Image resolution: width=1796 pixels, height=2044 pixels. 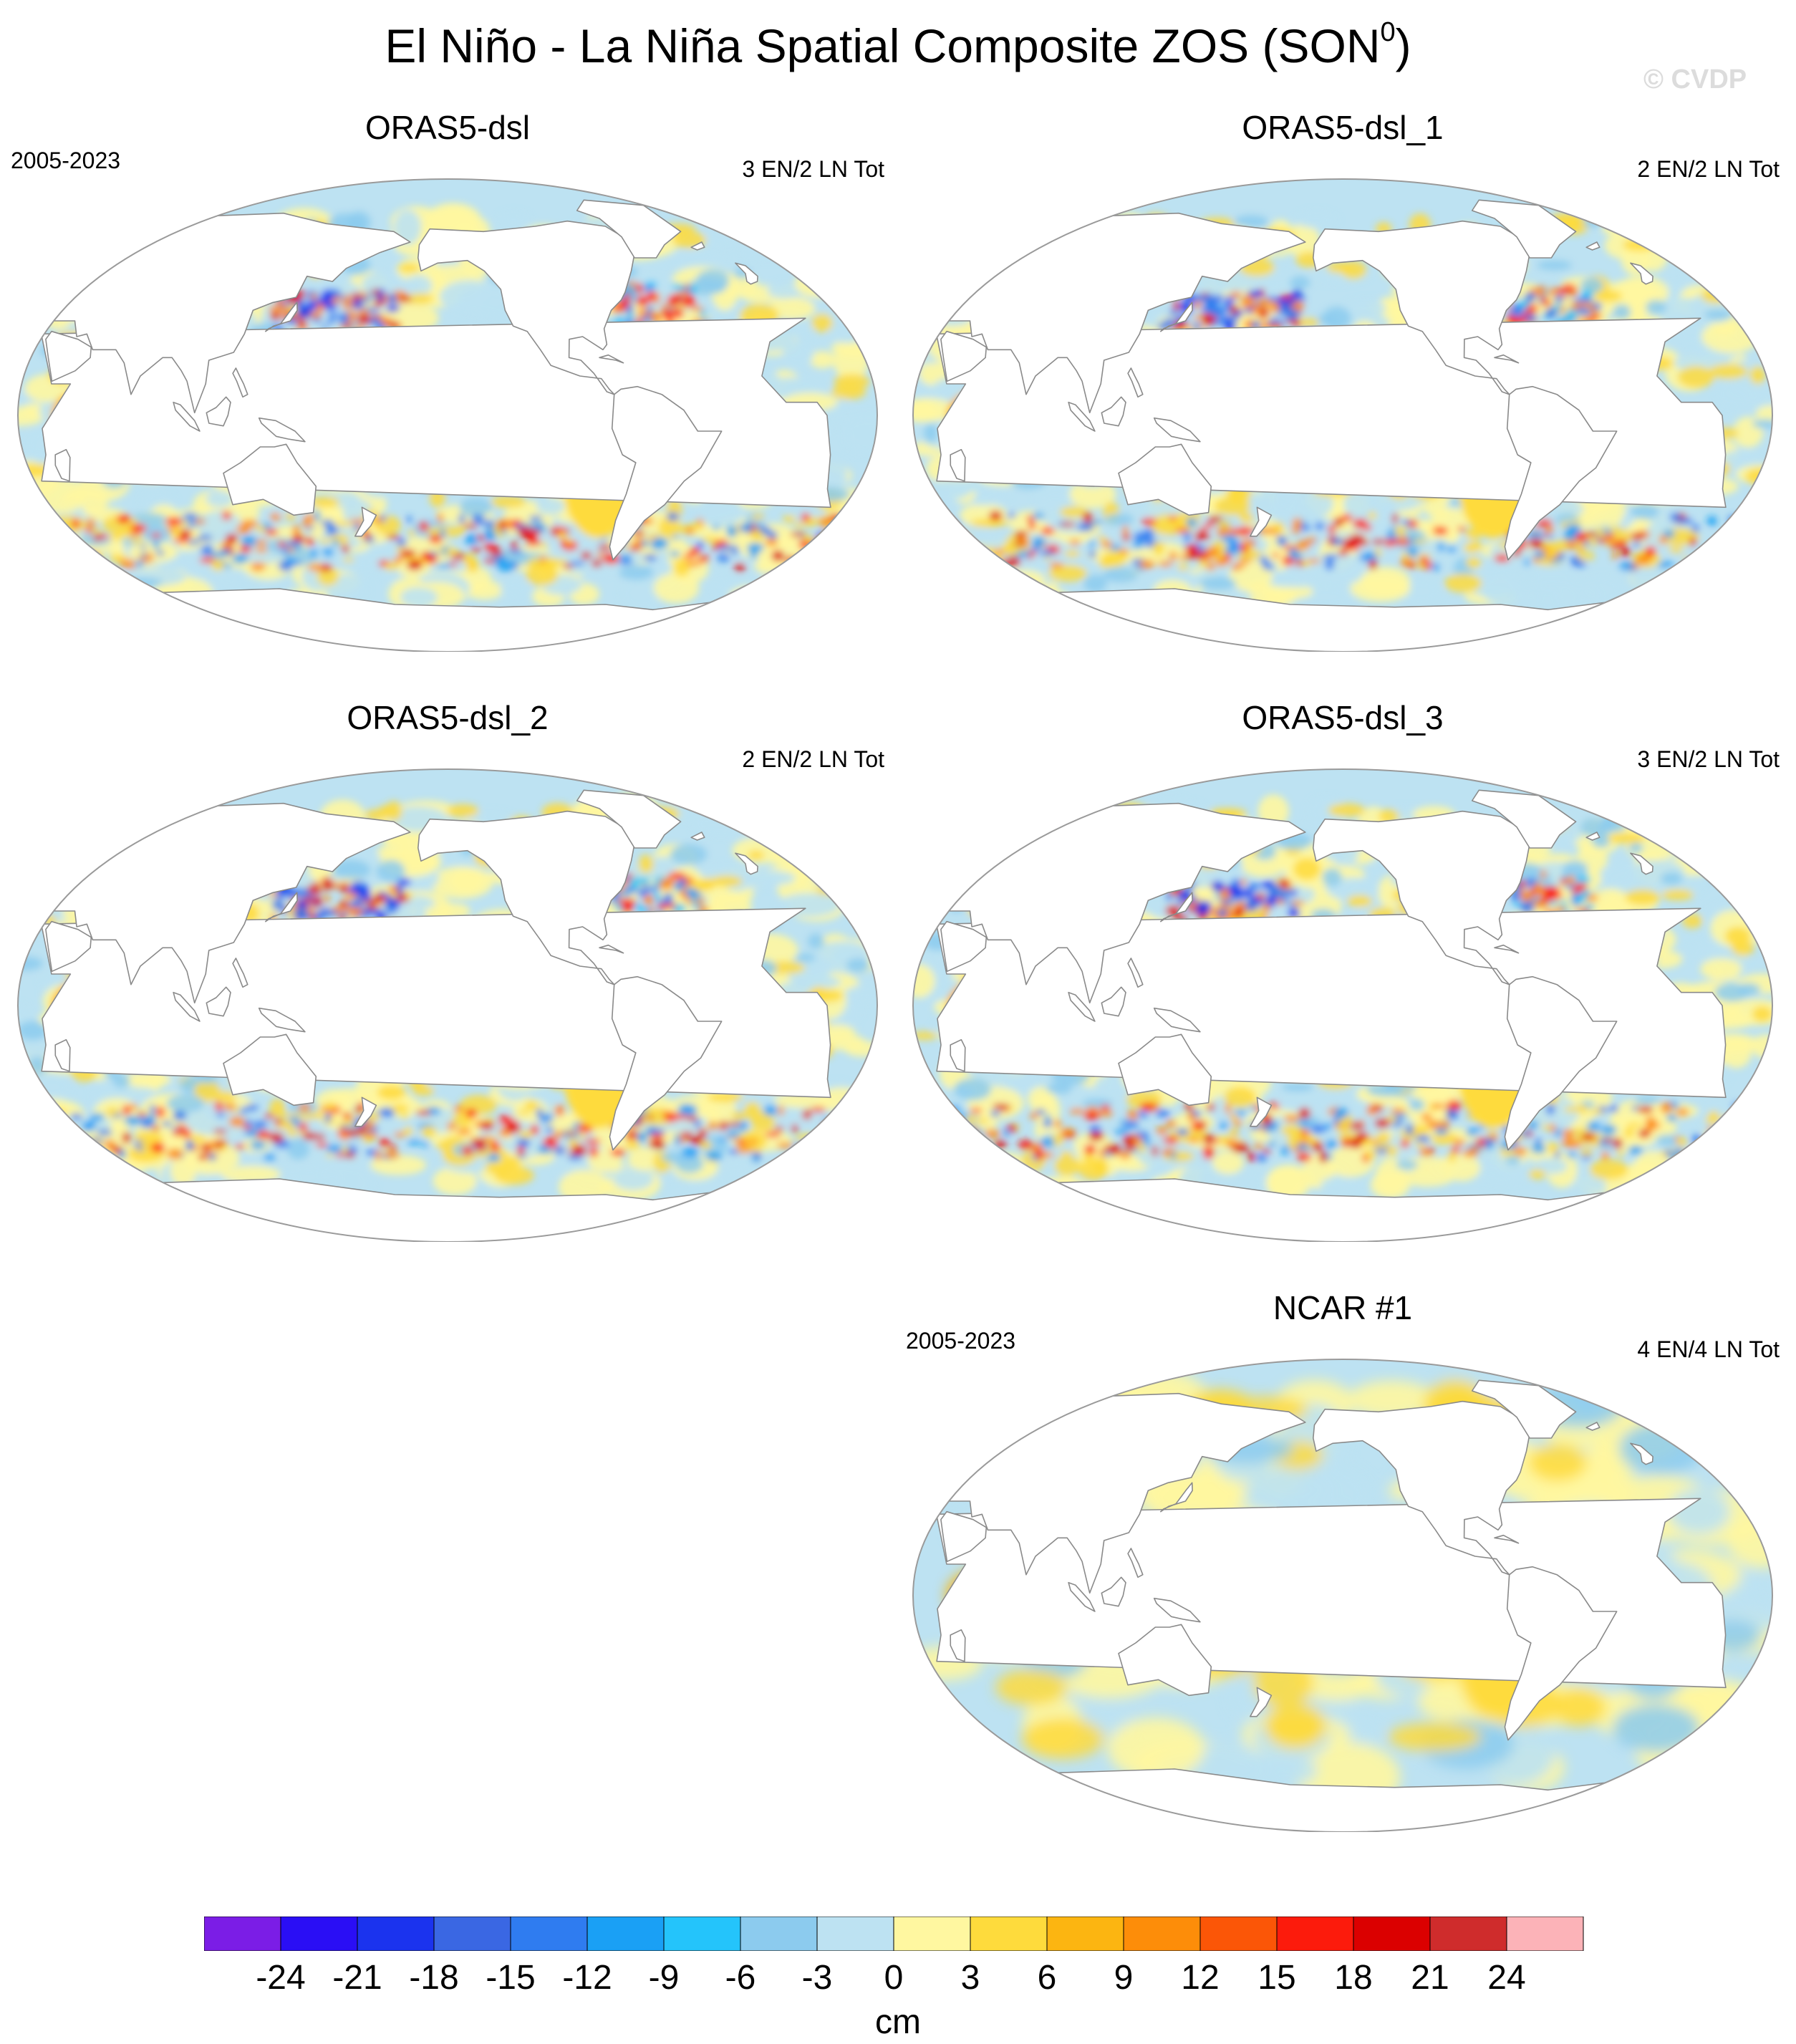 I want to click on panel-count: 4 EN/4 LN Tot, so click(x=1709, y=1349).